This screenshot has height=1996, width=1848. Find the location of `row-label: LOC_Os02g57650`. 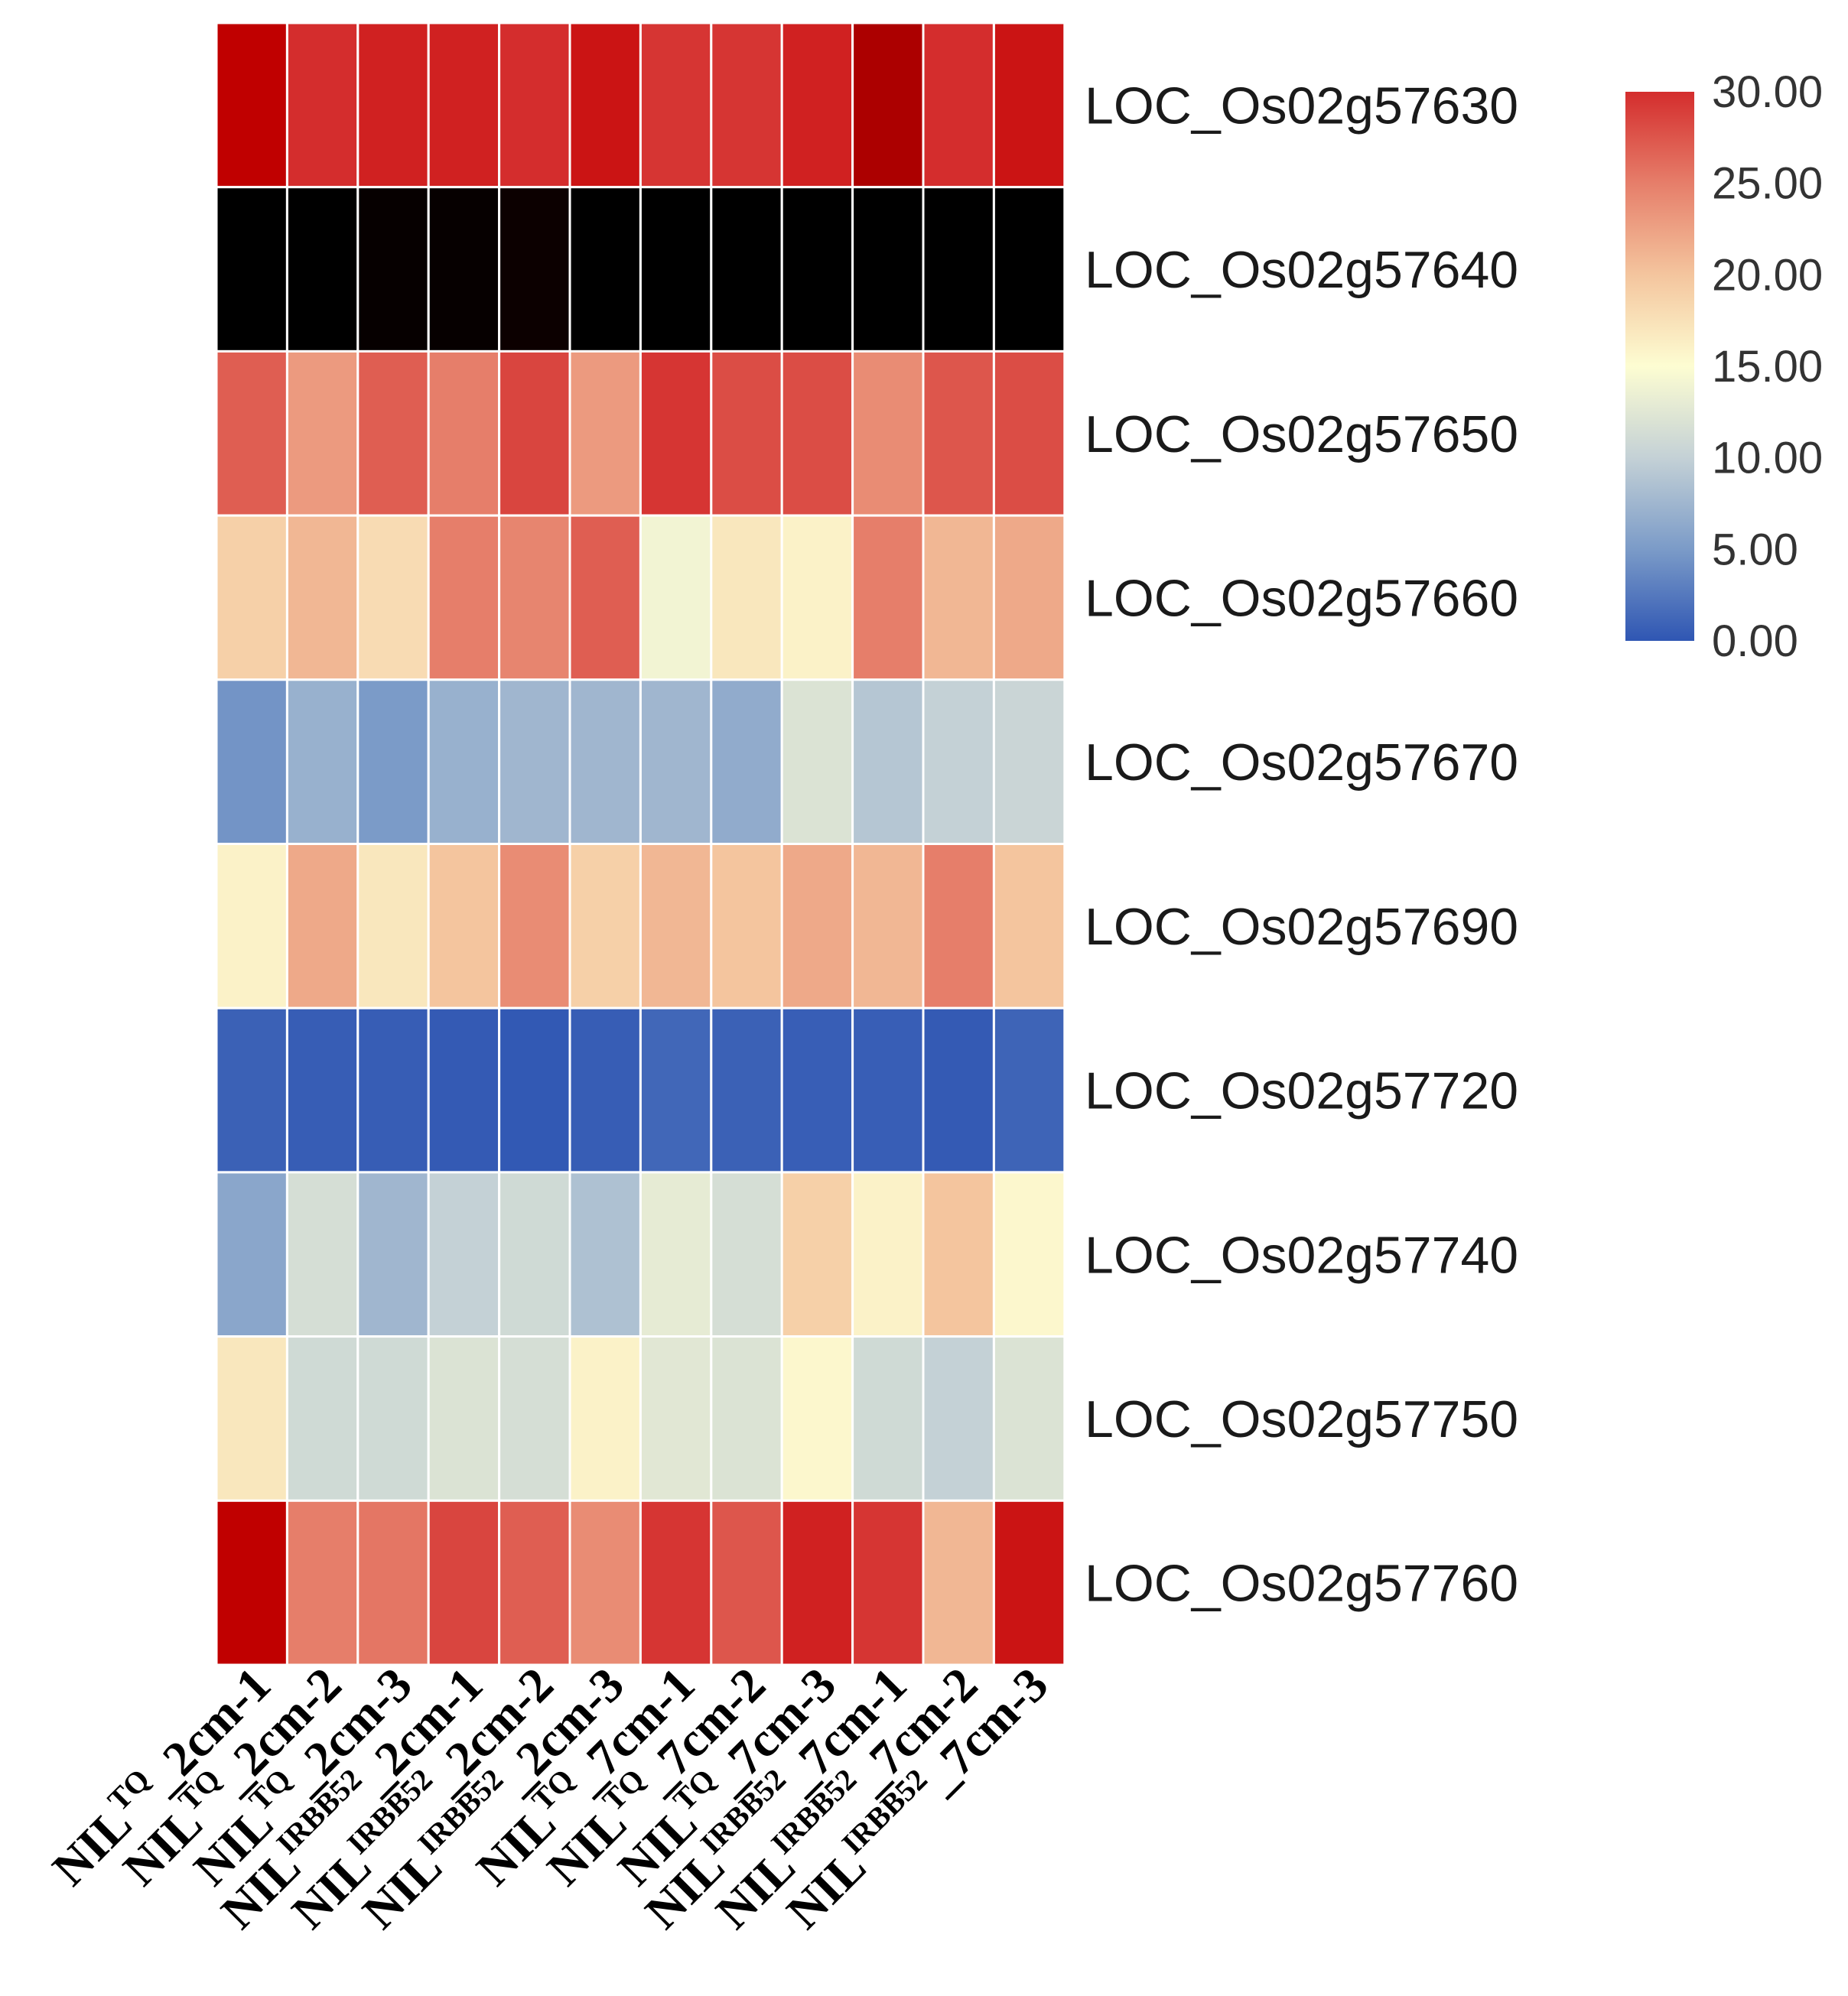

row-label: LOC_Os02g57650 is located at coordinates (1301, 434).